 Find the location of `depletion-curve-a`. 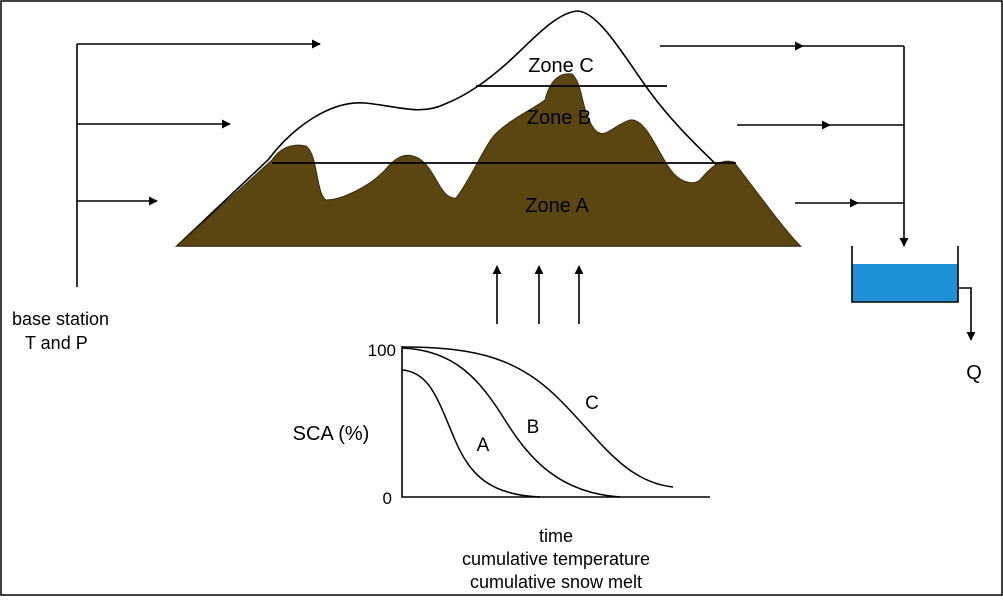

depletion-curve-a is located at coordinates (471, 433).